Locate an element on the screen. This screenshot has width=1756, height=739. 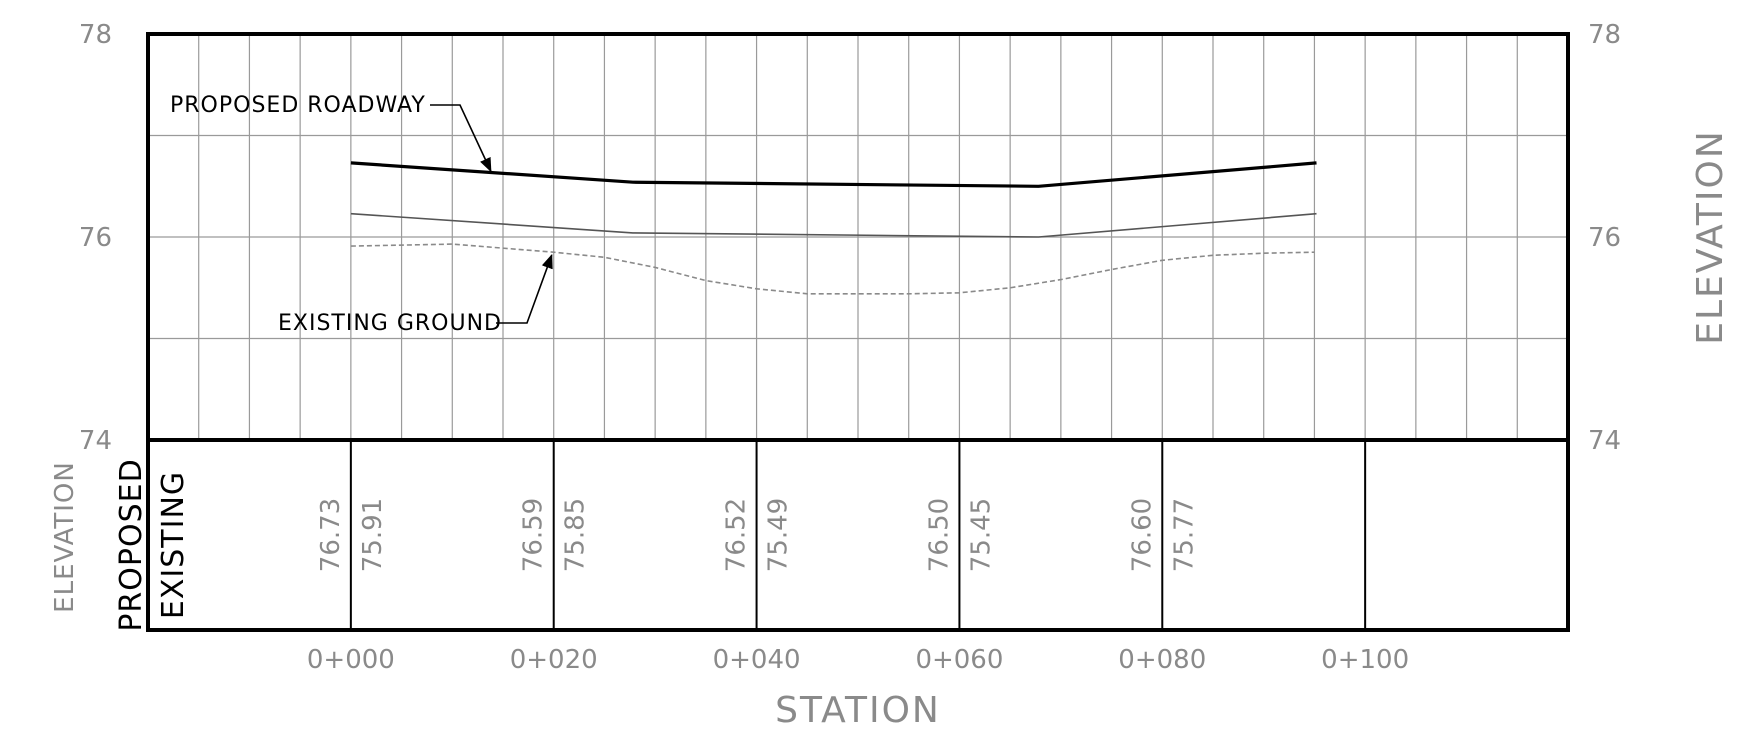
callout-leader-proposed is located at coordinates (461, 138).